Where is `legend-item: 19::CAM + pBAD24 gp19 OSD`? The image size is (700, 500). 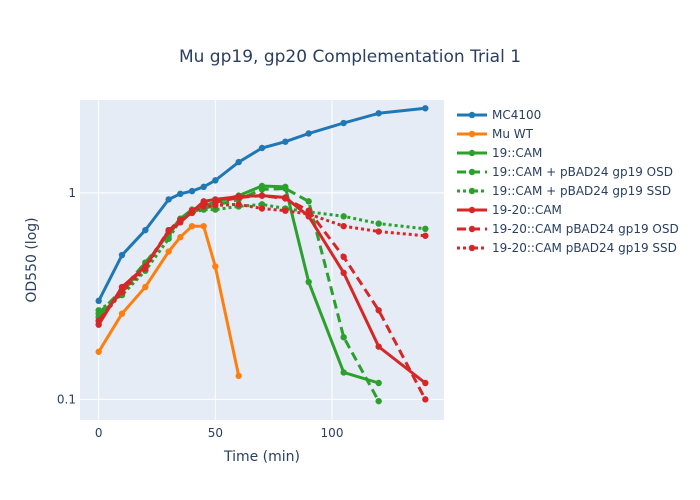
legend-item: 19::CAM + pBAD24 gp19 OSD is located at coordinates (565, 172).